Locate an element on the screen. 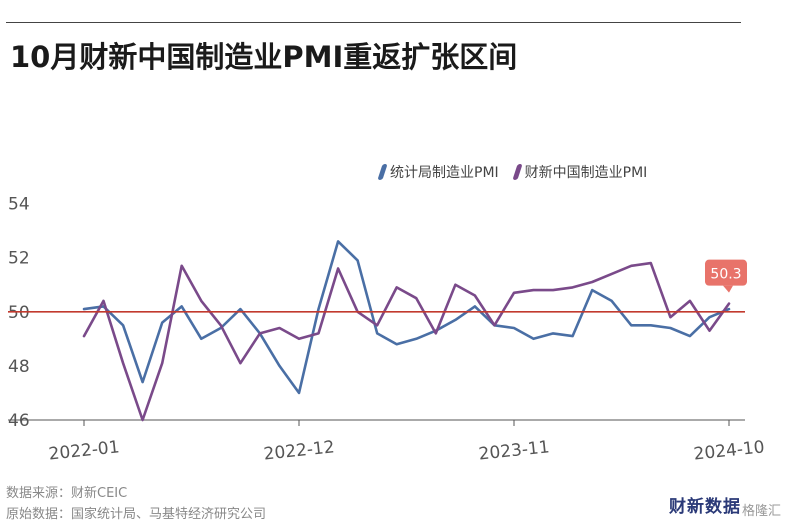 The image size is (789, 529). chart-legend: 统计局制造业PMI 财新中国制造业PMI is located at coordinates (512, 172).